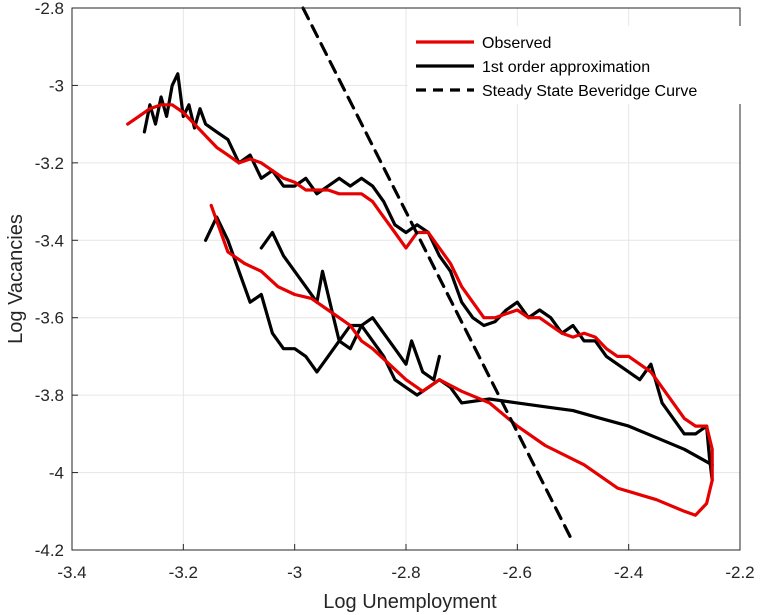 This screenshot has width=760, height=615. What do you see at coordinates (410, 602) in the screenshot?
I see `x-axis-label: Log Unemployment` at bounding box center [410, 602].